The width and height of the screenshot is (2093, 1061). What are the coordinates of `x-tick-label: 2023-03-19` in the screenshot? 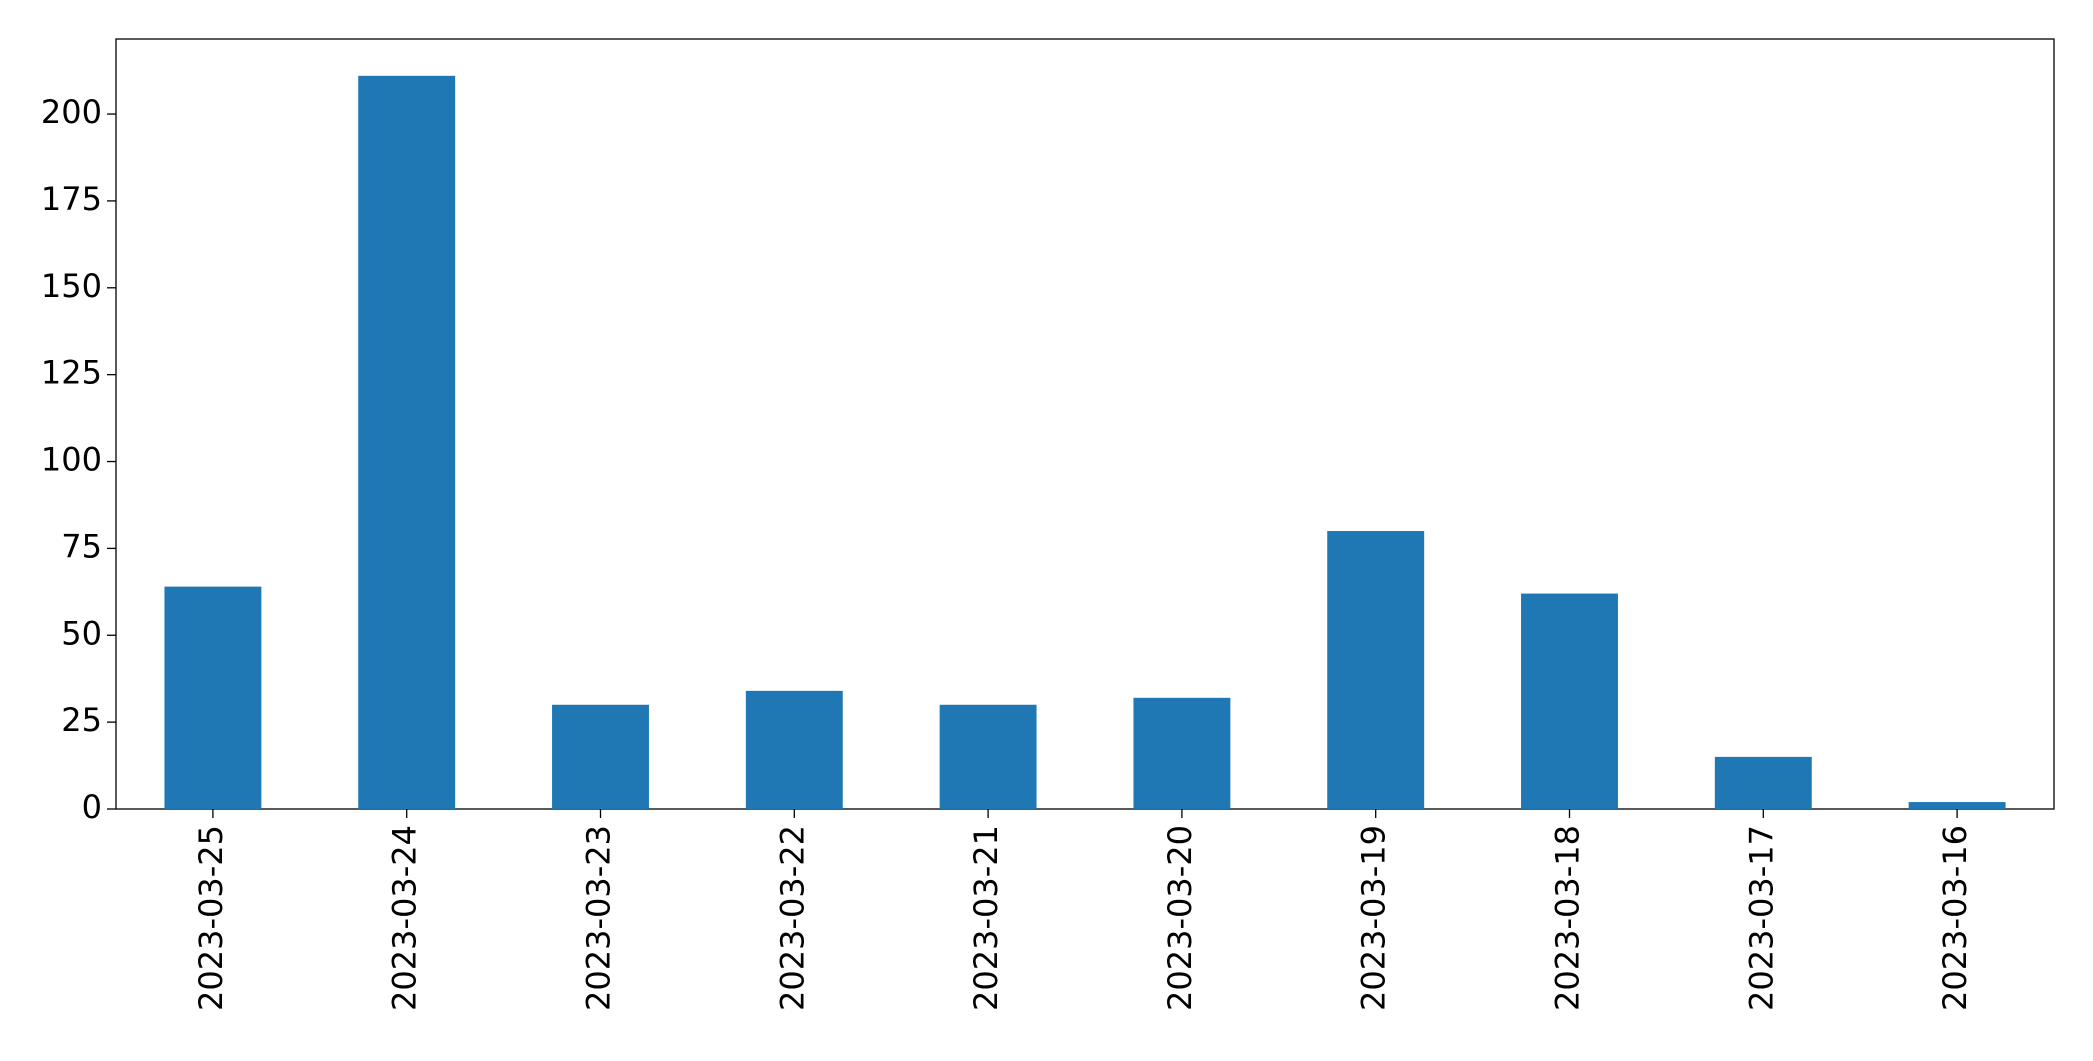 It's located at (1374, 918).